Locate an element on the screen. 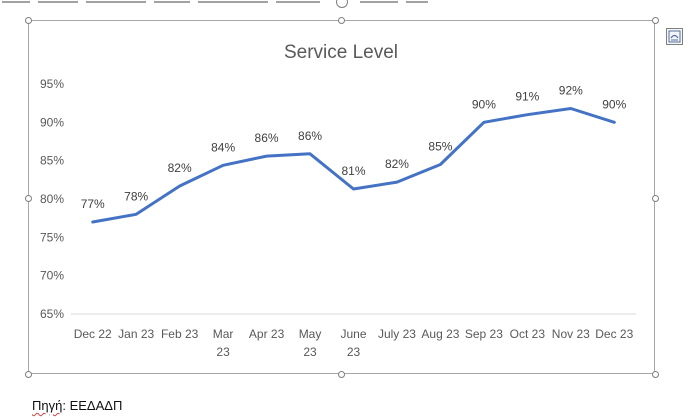 Image resolution: width=700 pixels, height=420 pixels. resize-handle-bottom-middle is located at coordinates (341, 374).